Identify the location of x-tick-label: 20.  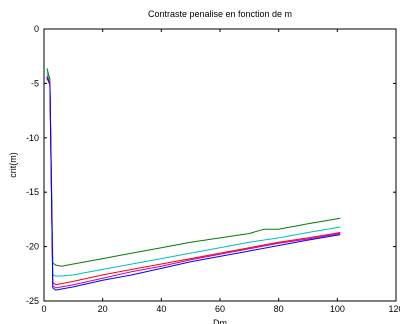
(103, 309).